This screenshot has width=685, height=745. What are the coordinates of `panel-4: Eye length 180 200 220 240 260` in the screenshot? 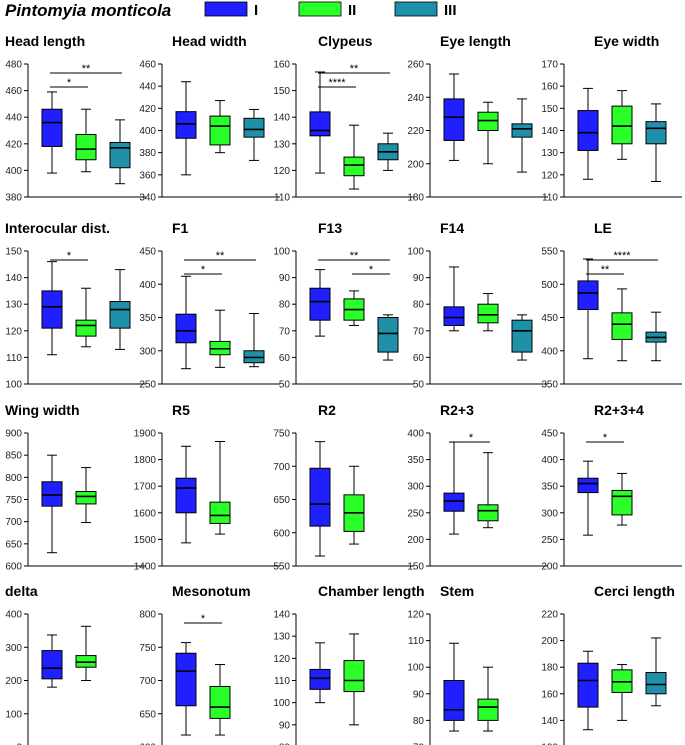 It's located at (477, 118).